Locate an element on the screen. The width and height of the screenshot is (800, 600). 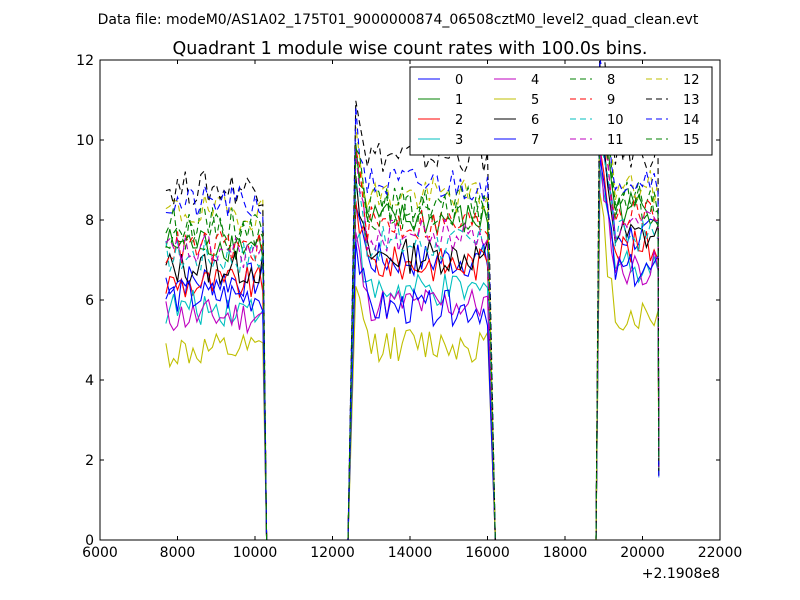
y-tick-label: 10 is located at coordinates (85, 141).